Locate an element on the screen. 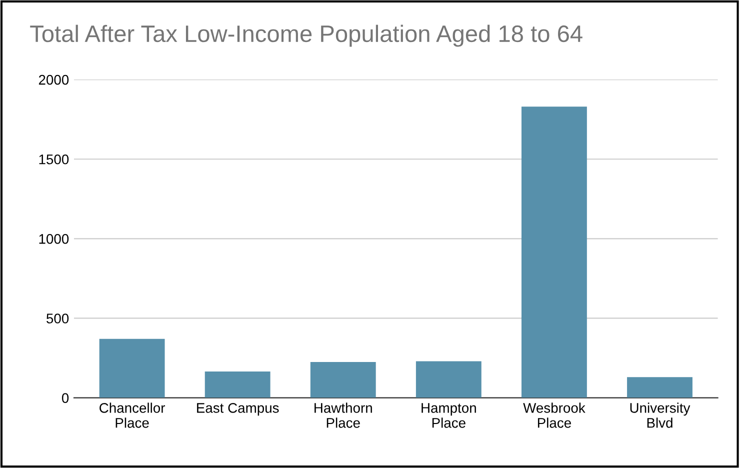 This screenshot has height=468, width=740. x-tick-label: Hawthorn Place is located at coordinates (343, 415).